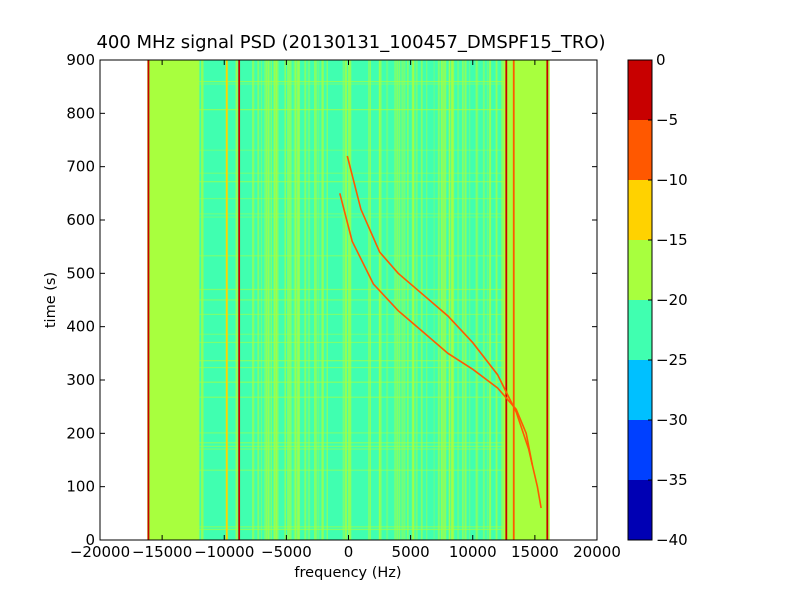  Describe the element at coordinates (90, 540) in the screenshot. I see `y-tick-label: 0` at that location.